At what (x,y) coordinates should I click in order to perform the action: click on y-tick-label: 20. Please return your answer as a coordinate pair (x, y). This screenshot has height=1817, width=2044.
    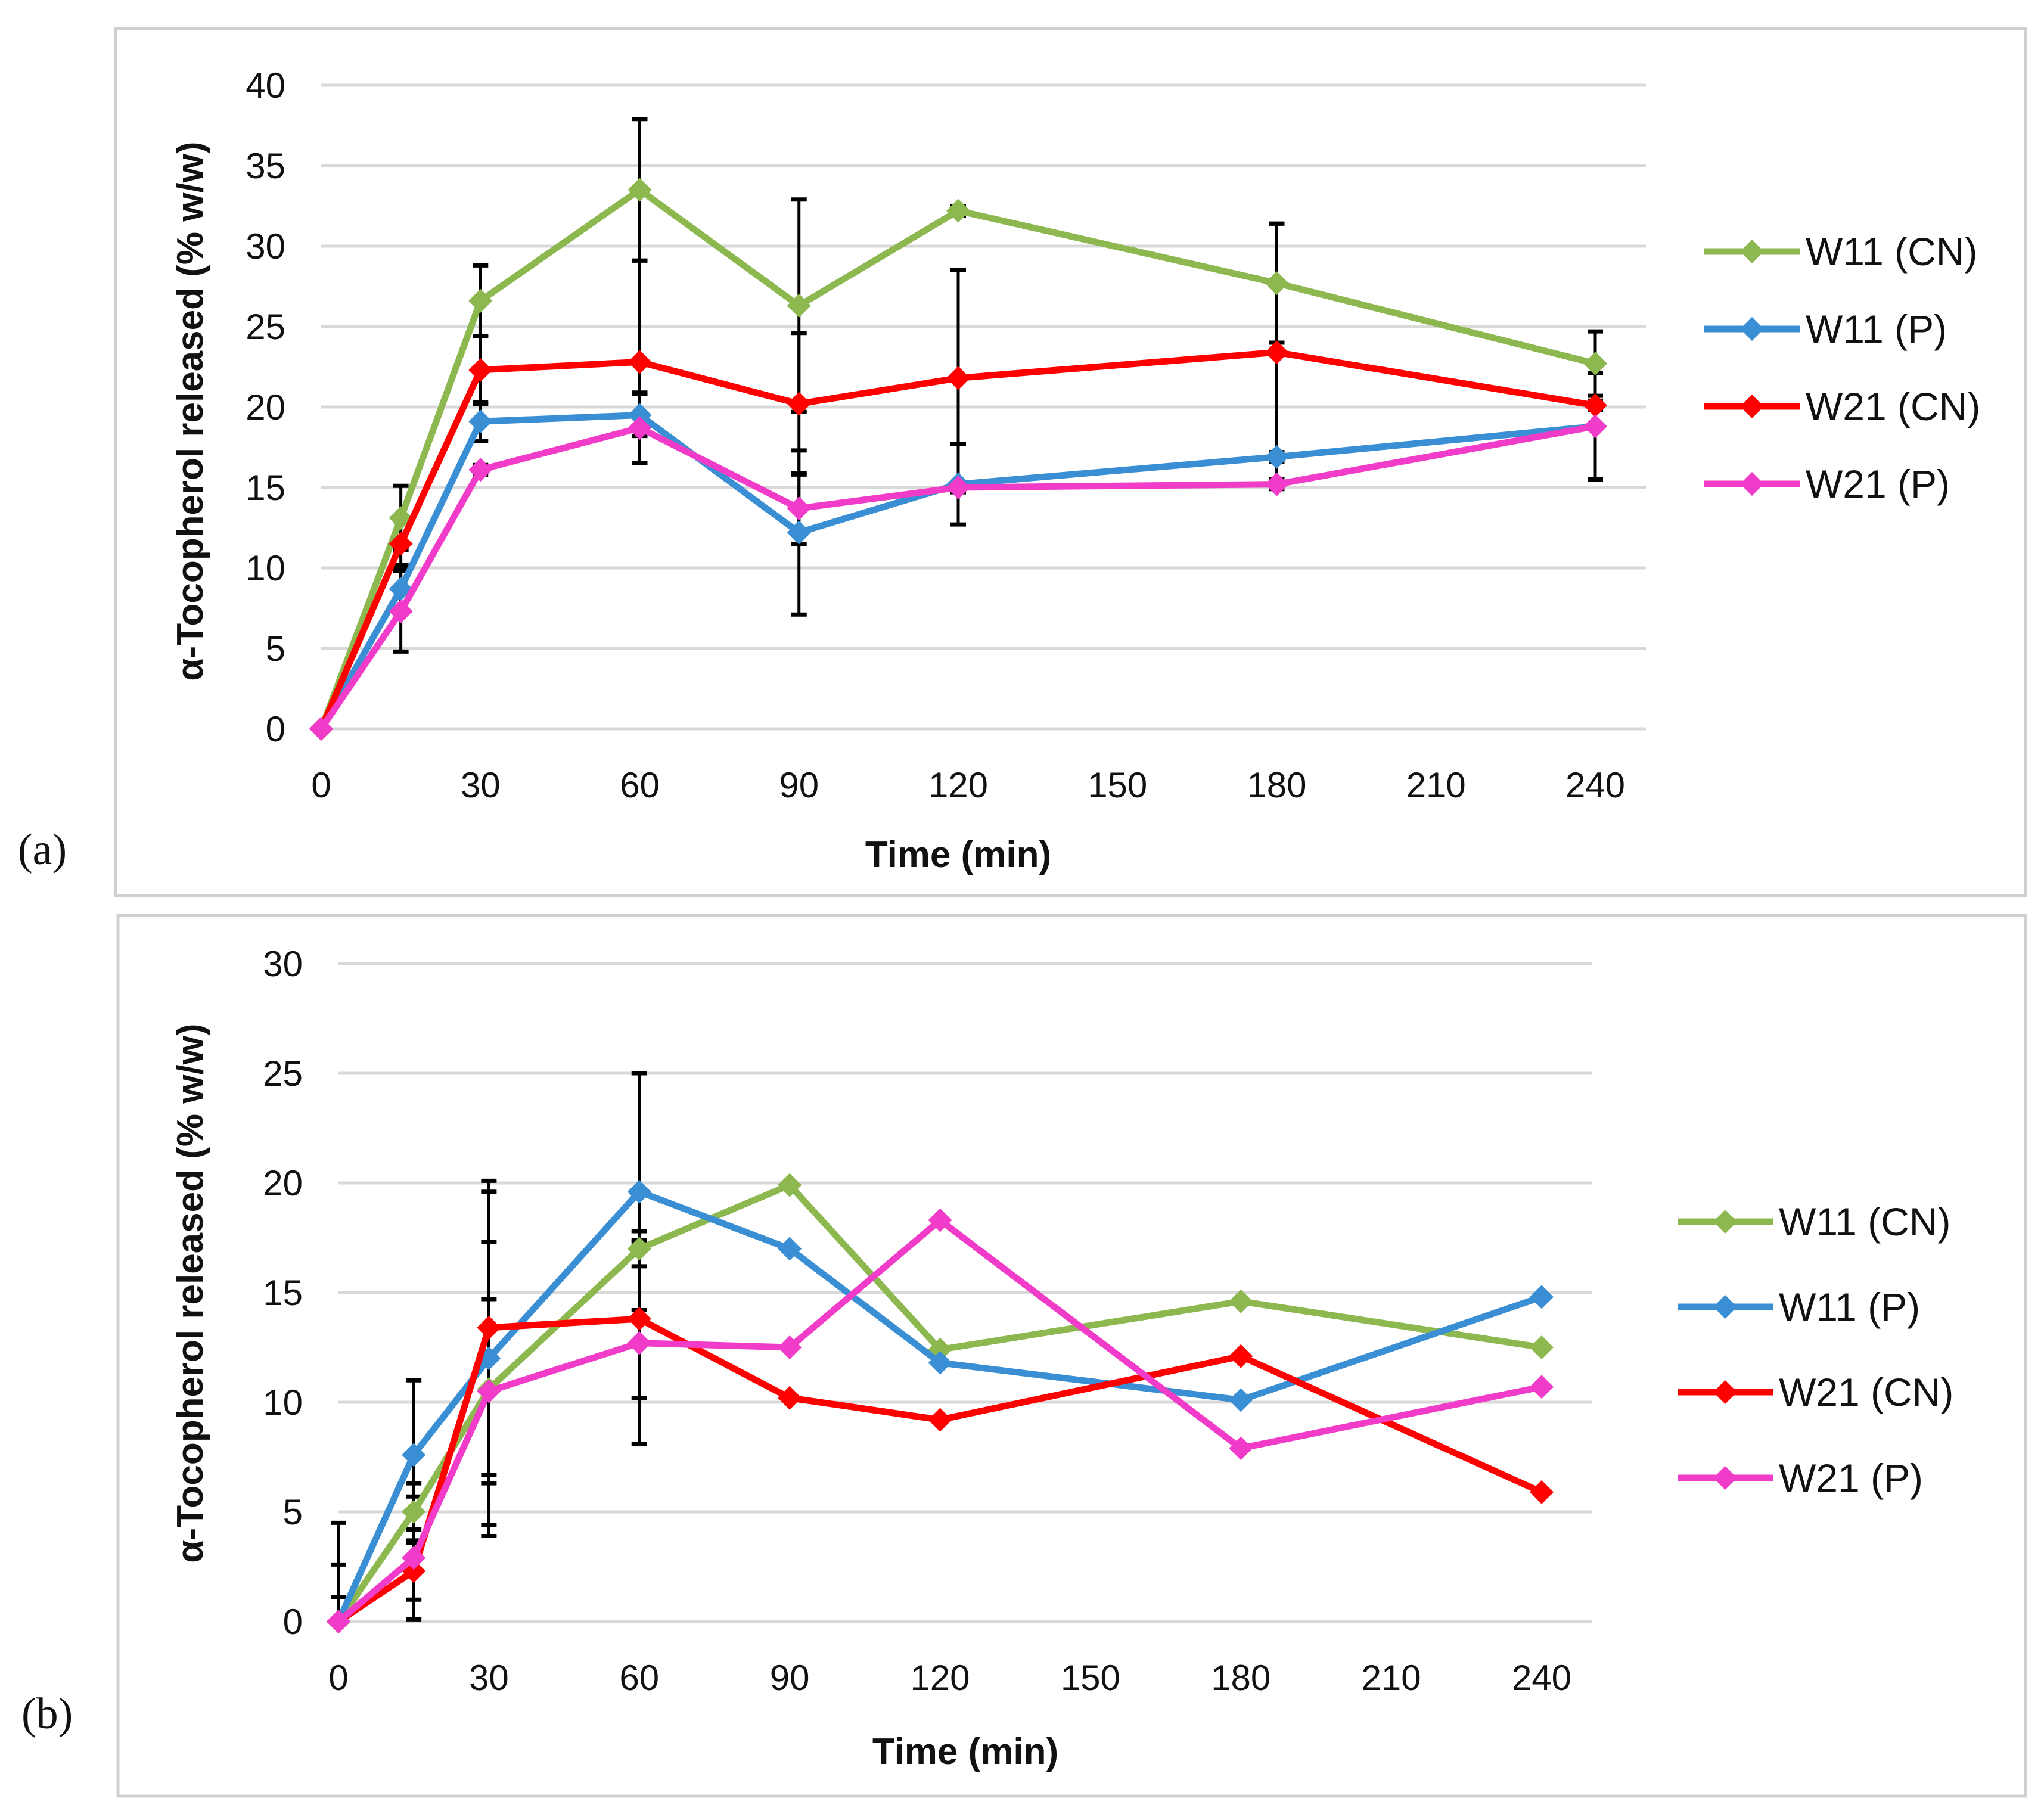
    Looking at the image, I should click on (283, 1183).